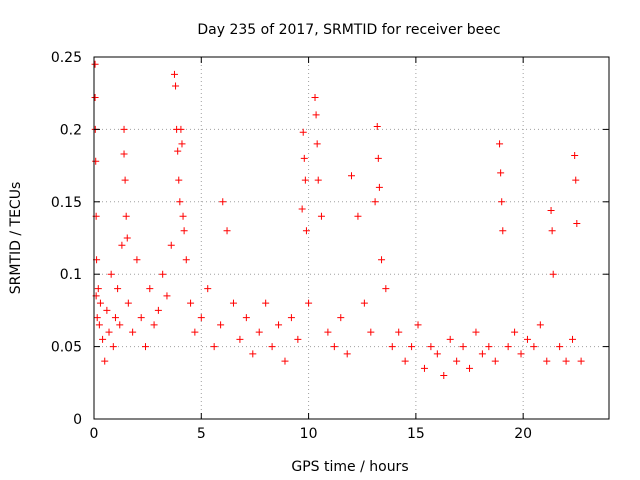  I want to click on y-tick-label: 0.1, so click(71, 275).